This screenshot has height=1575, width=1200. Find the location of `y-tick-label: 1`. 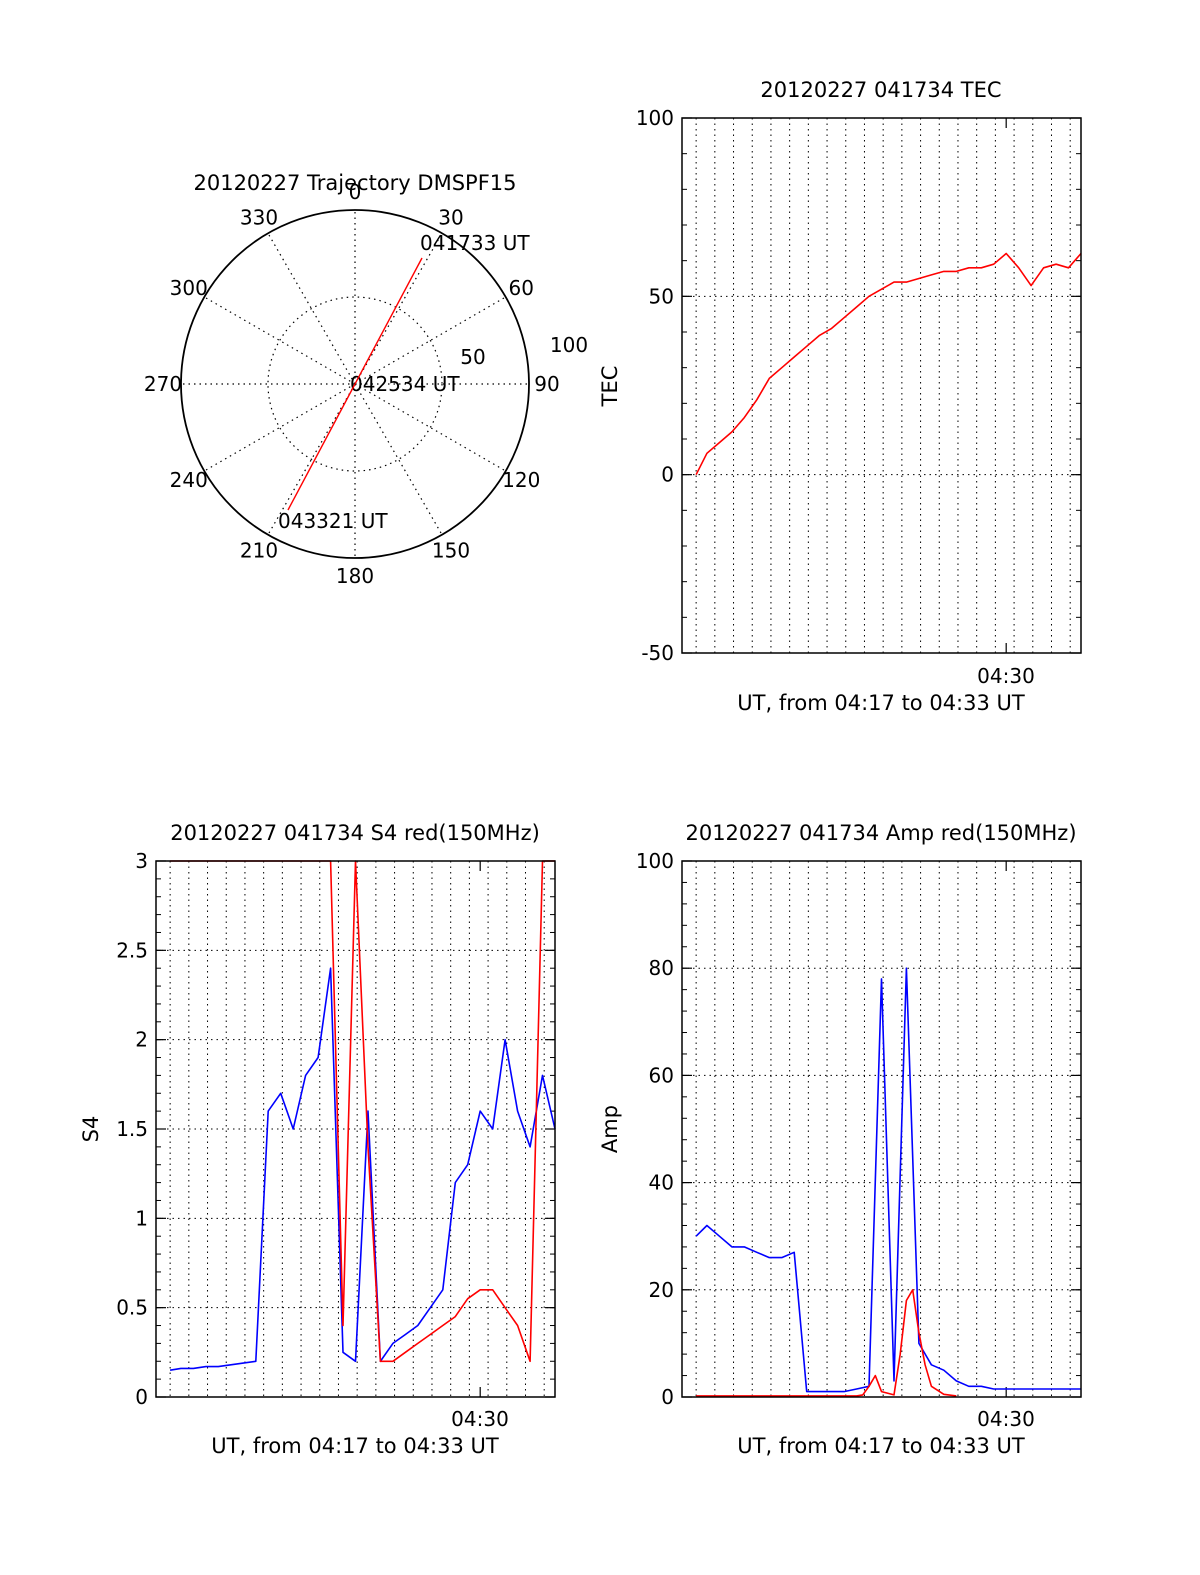

y-tick-label: 1 is located at coordinates (141, 1218).